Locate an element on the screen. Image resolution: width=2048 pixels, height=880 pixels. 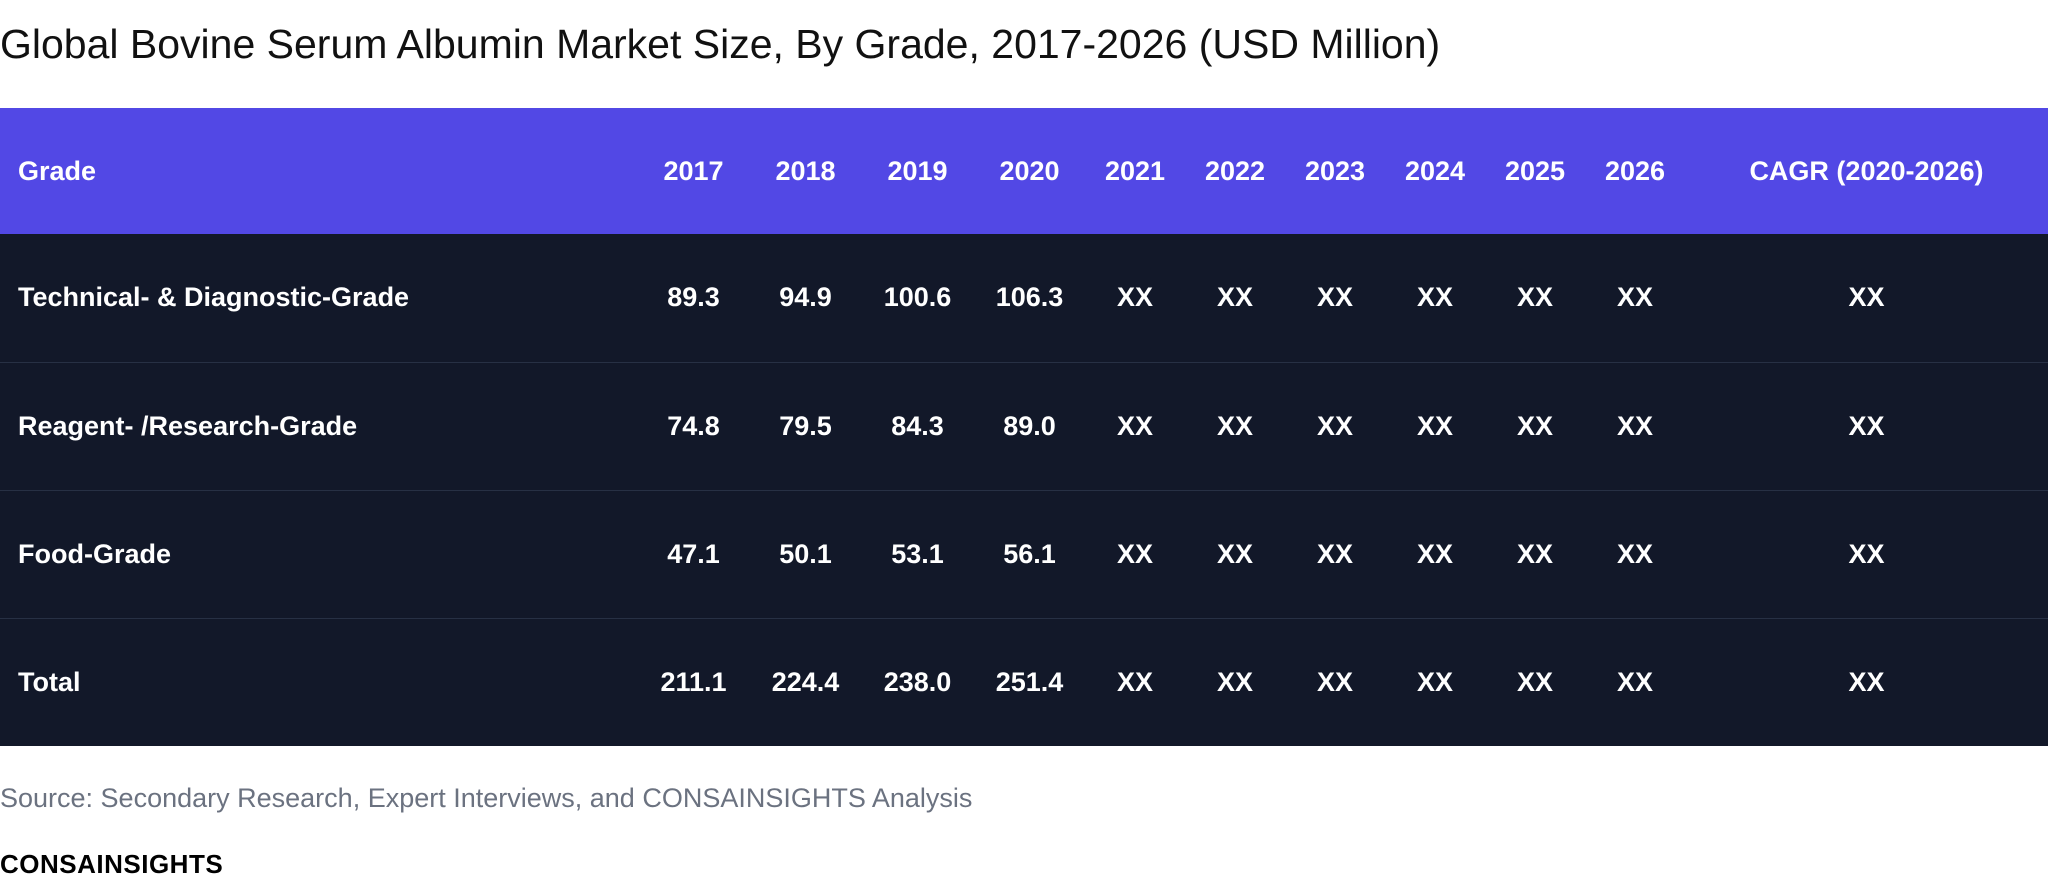
row-label: Technical- & Diagnostic-Grade is located at coordinates (214, 297).